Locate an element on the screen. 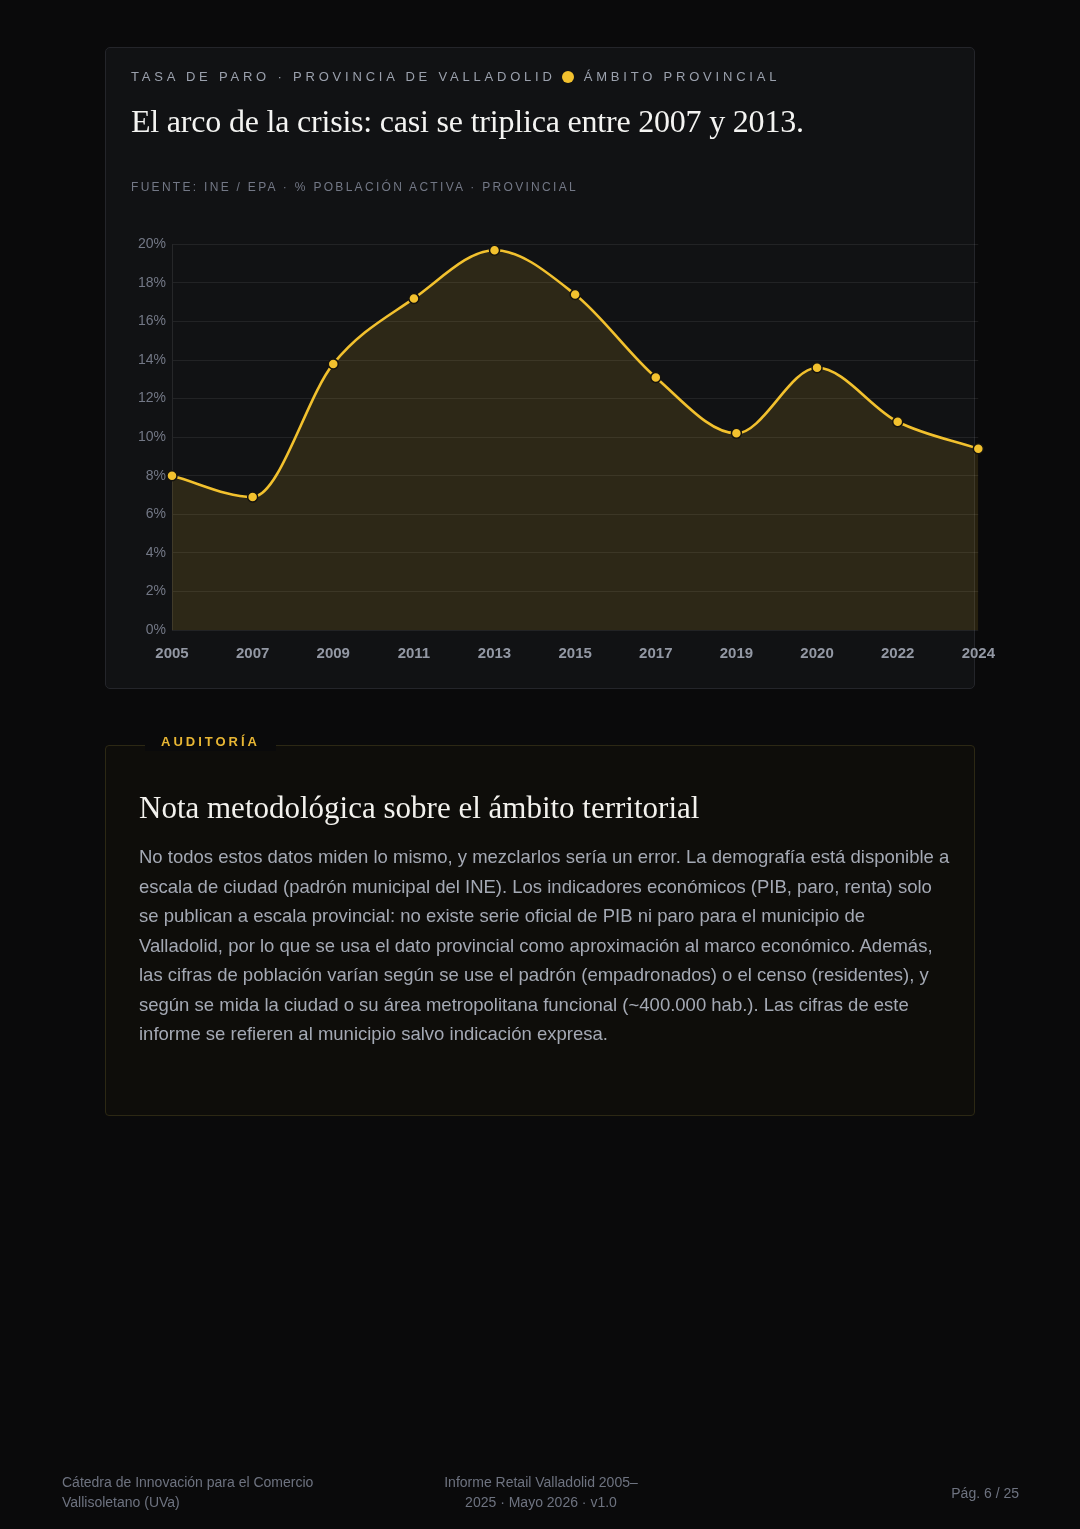  y-tick-label: 10% is located at coordinates (151, 436).